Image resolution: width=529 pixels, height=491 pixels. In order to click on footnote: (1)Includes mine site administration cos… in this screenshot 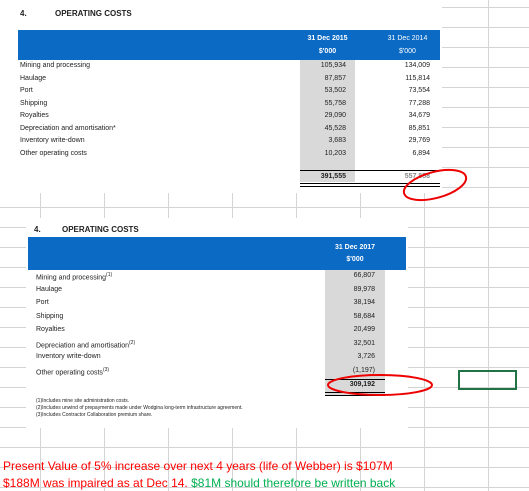, I will do `click(83, 401)`.